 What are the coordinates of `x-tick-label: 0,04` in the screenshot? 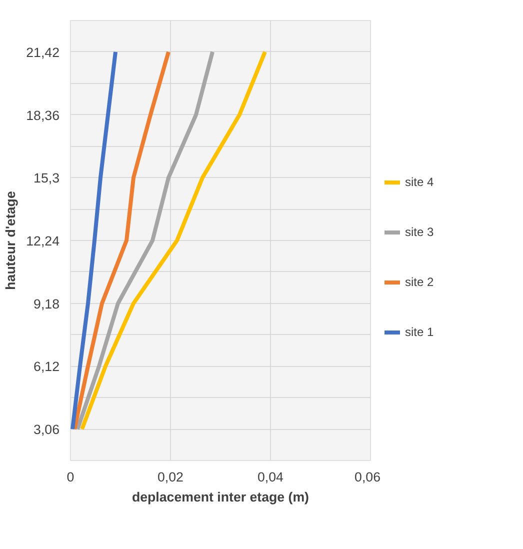 It's located at (271, 477).